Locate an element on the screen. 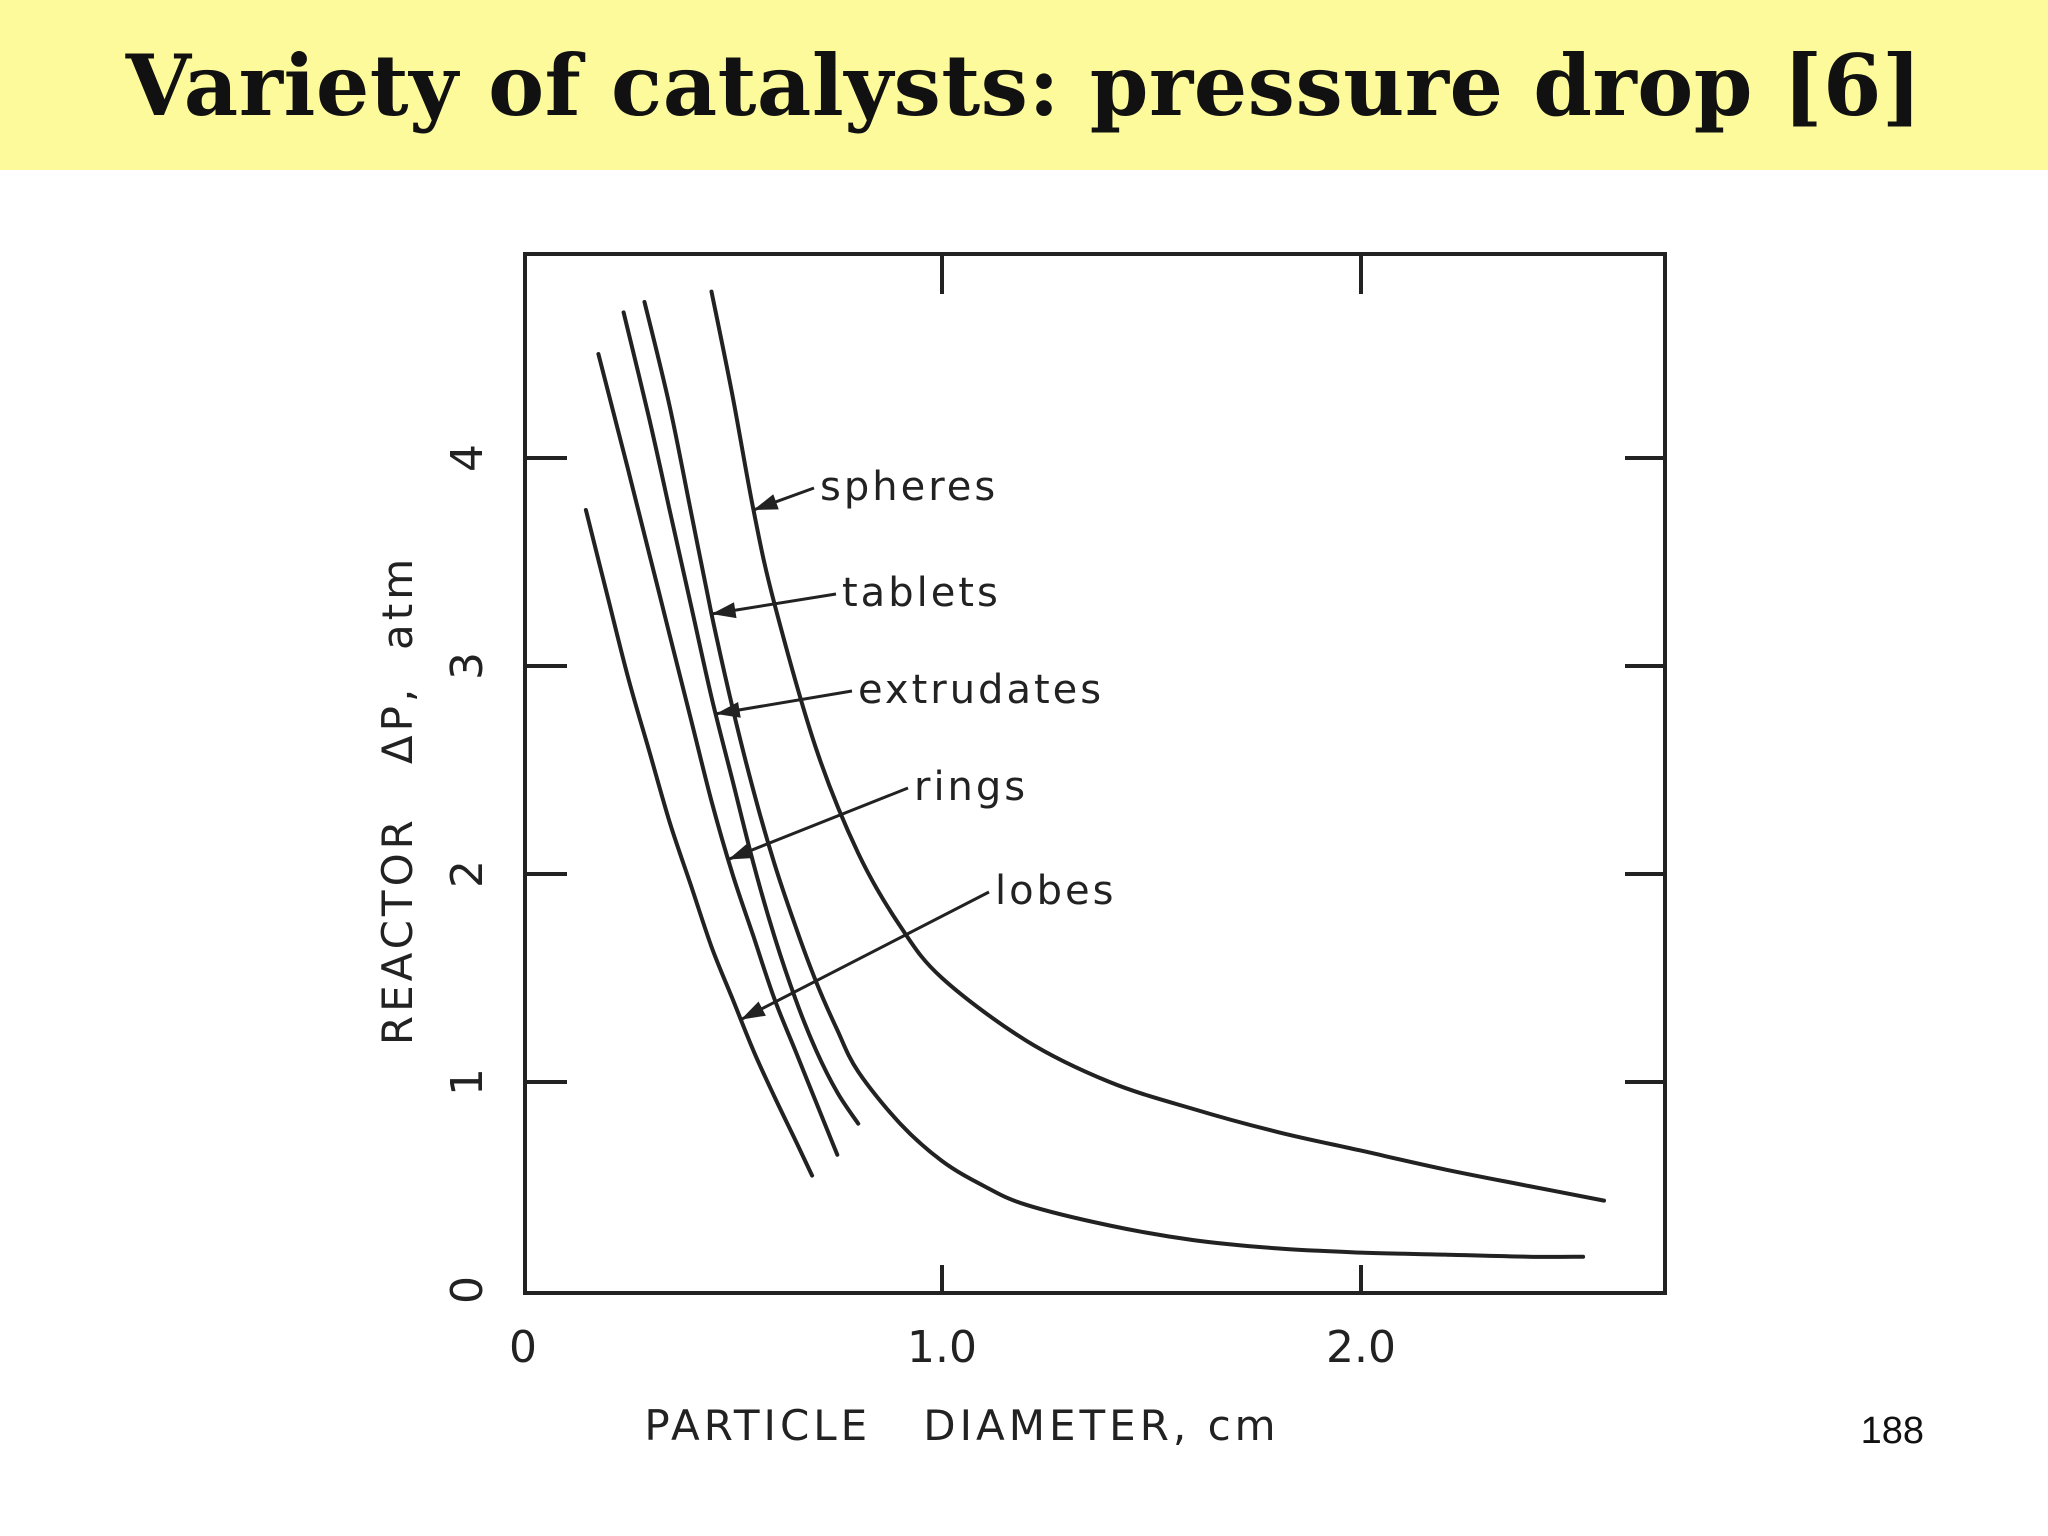  y-tick-label: 1 is located at coordinates (467, 1082).